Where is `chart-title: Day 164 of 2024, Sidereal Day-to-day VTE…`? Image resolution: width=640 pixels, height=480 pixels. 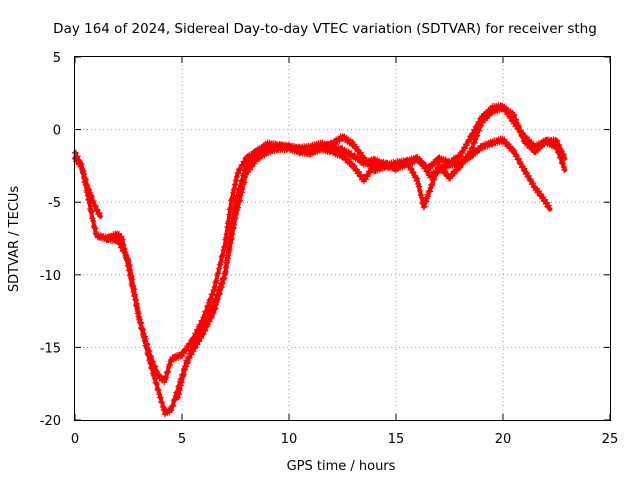
chart-title: Day 164 of 2024, Sidereal Day-to-day VTE… is located at coordinates (325, 29).